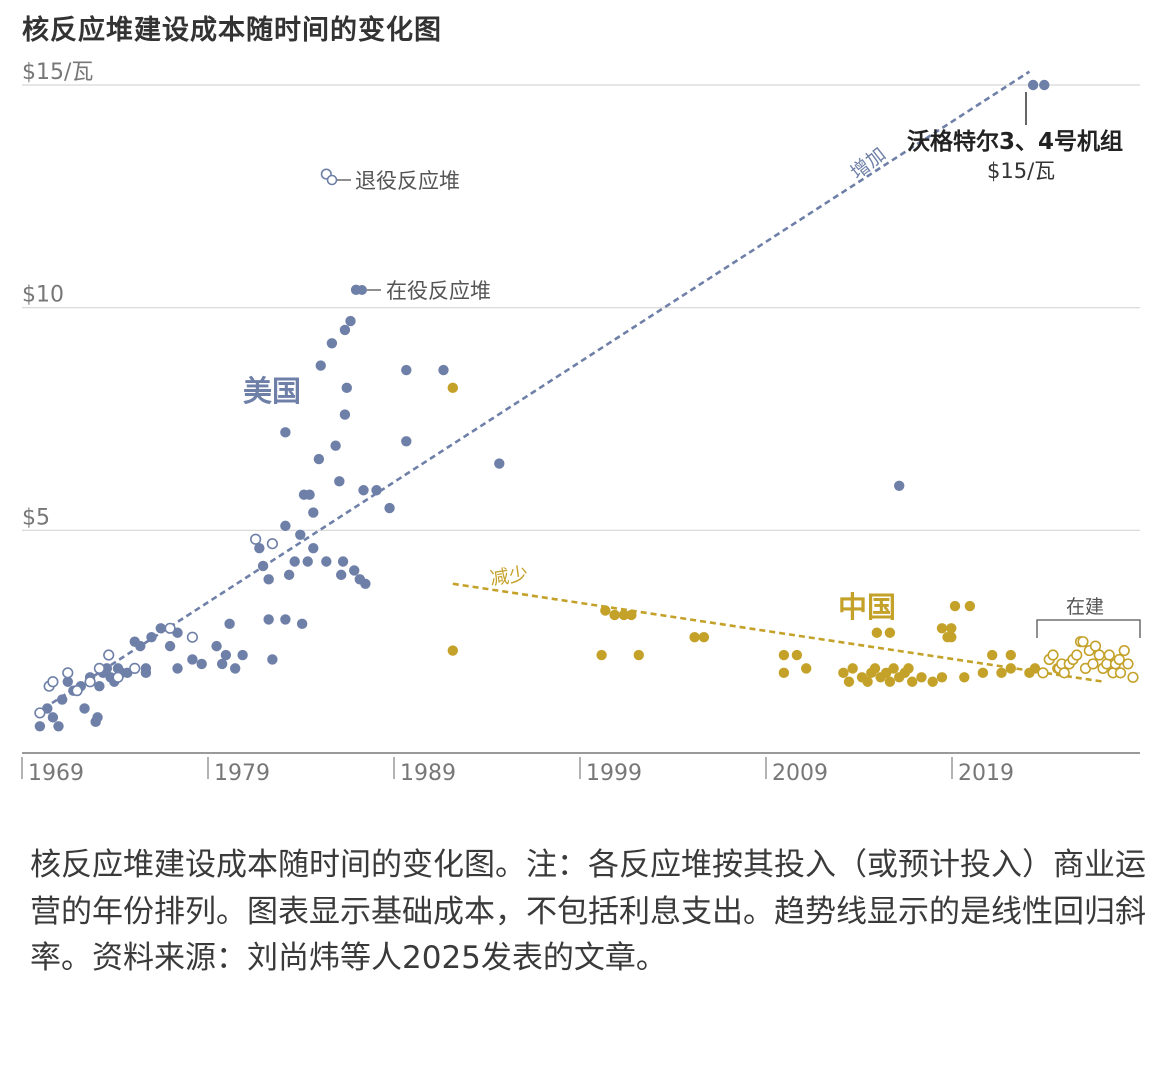 The height and width of the screenshot is (1074, 1170). What do you see at coordinates (438, 291) in the screenshot?
I see `legend-operating-label: 在役反应堆` at bounding box center [438, 291].